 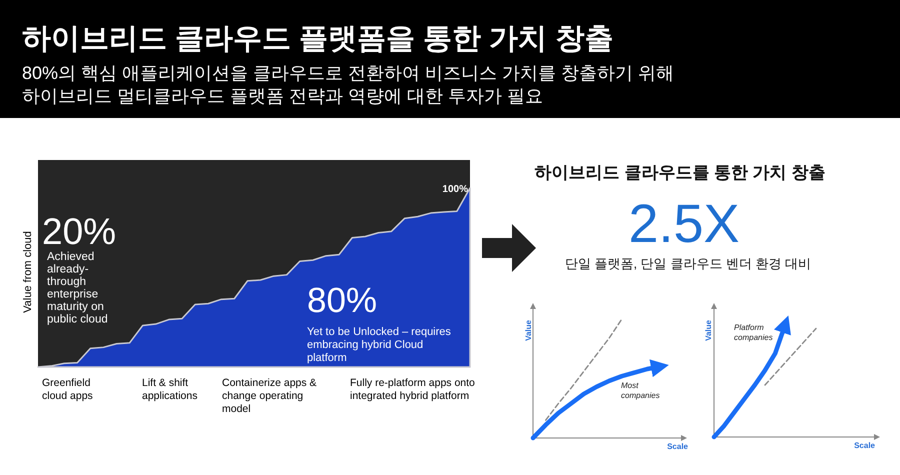 I want to click on text: 하이브리드 클라우드를 통한 가치 창출, so click(x=680, y=172).